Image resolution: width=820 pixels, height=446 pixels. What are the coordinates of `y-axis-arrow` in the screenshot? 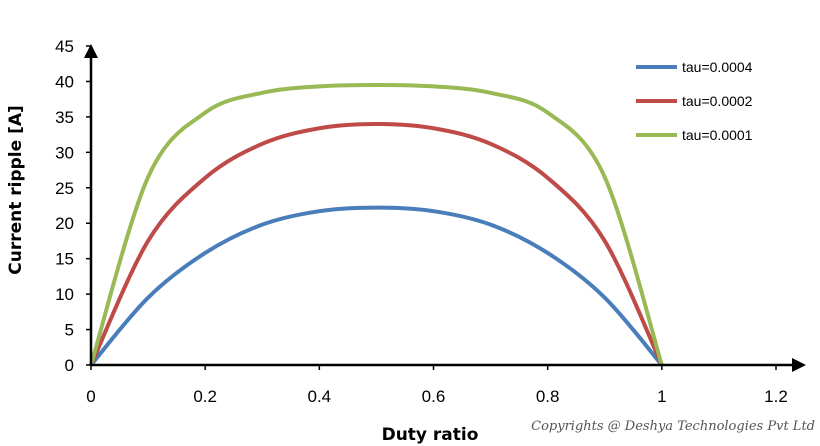 It's located at (91, 51).